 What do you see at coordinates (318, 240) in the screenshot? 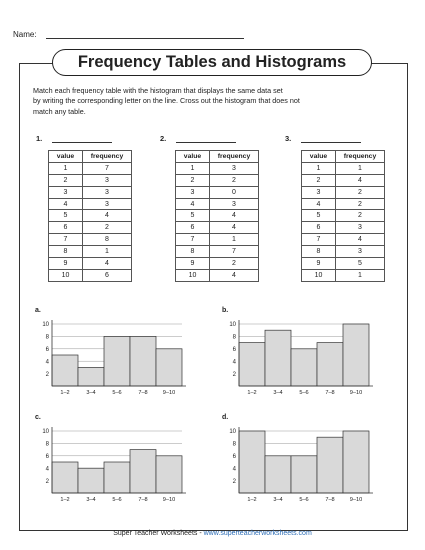
I see `value-cell: 7` at bounding box center [318, 240].